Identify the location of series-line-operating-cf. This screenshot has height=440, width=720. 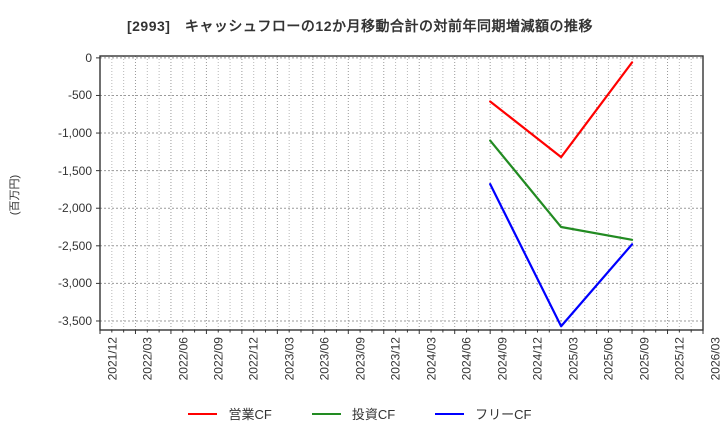
(561, 110).